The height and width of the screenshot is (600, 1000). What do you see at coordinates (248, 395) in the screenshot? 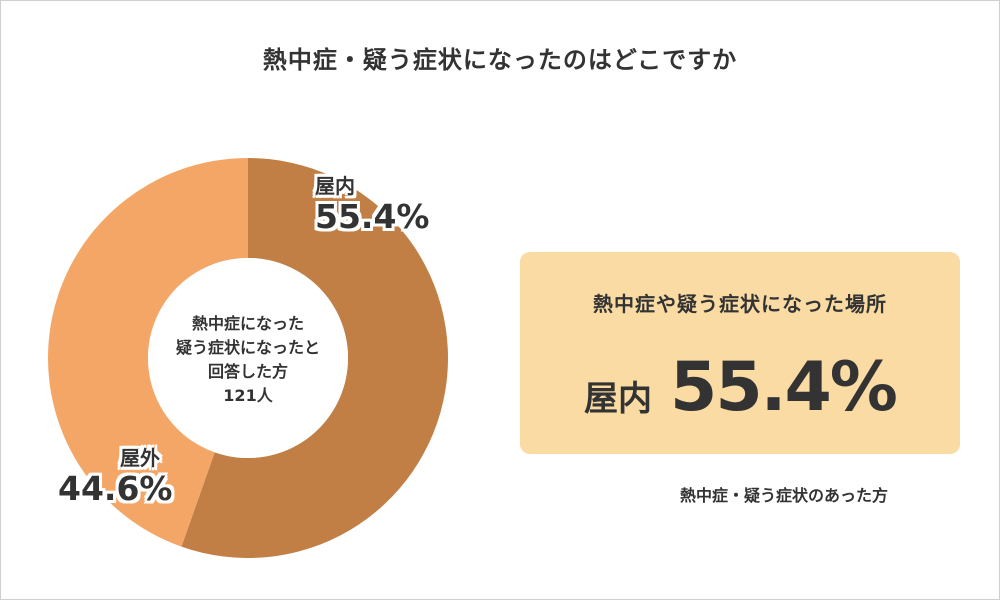
I see `center-text-line: 121人` at bounding box center [248, 395].